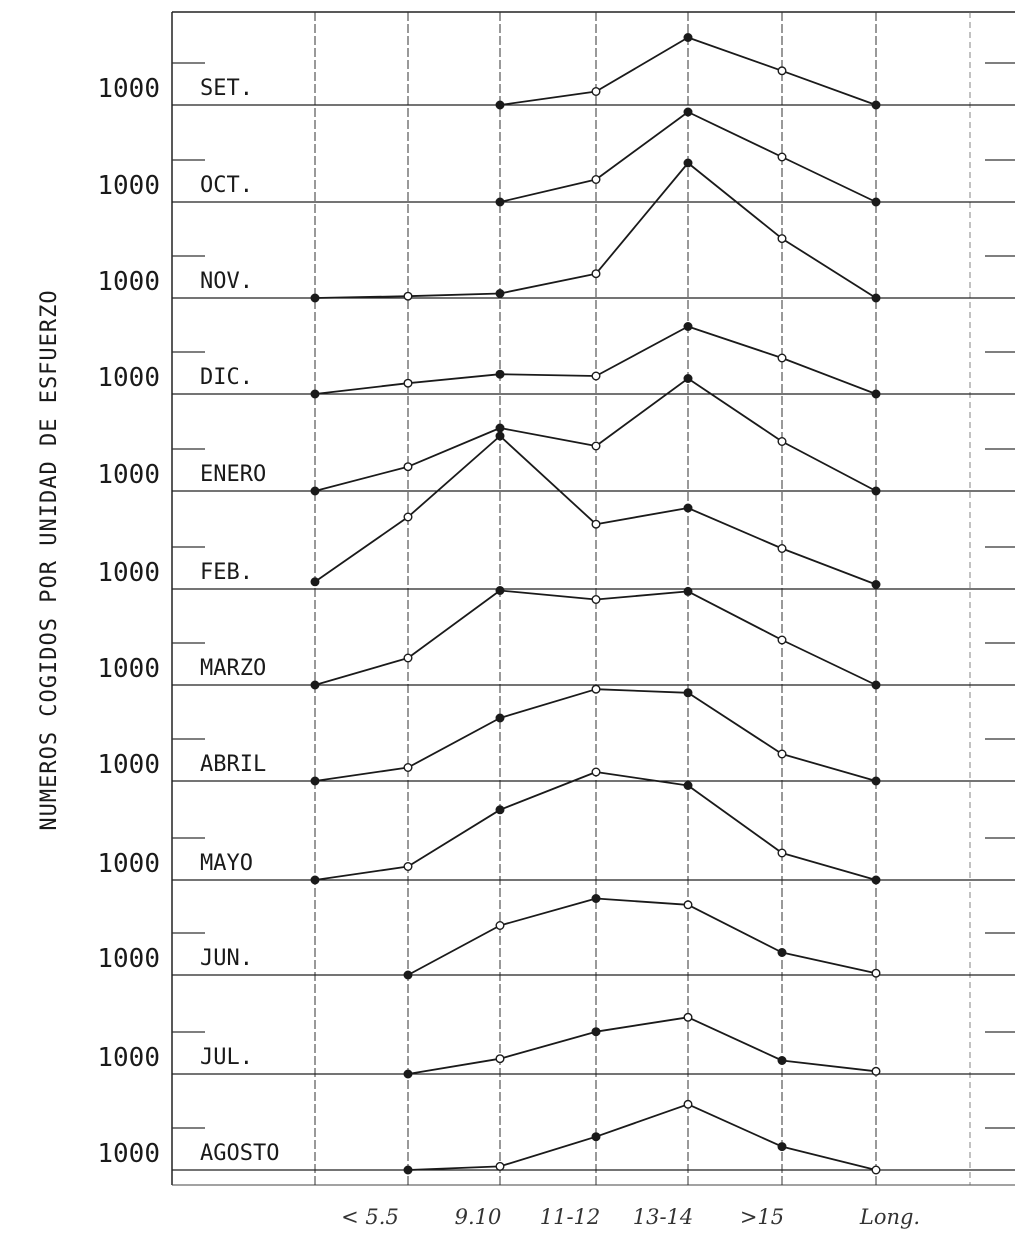  What do you see at coordinates (478, 1217) in the screenshot?
I see `x-tick-label: 9.10` at bounding box center [478, 1217].